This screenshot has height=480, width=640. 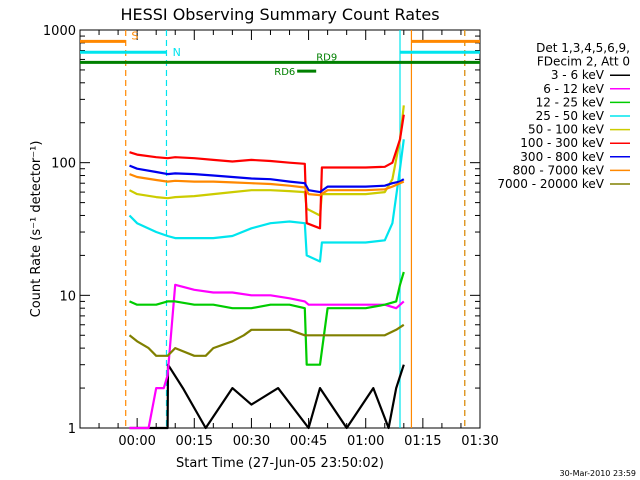 What do you see at coordinates (194, 441) in the screenshot?
I see `x-tick-label: 00:15` at bounding box center [194, 441].